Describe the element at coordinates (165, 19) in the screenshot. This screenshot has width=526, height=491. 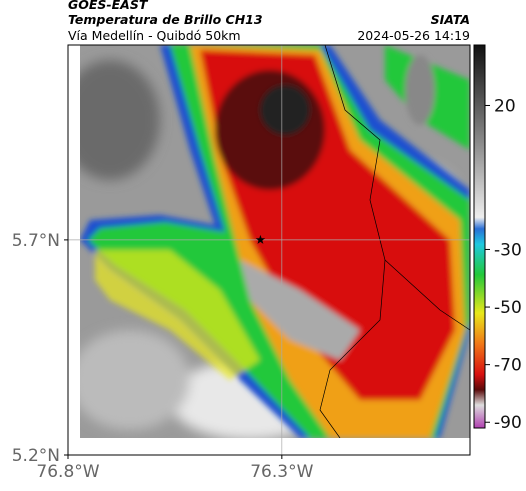
I see `title: Temperatura de Brillo CH13` at that location.